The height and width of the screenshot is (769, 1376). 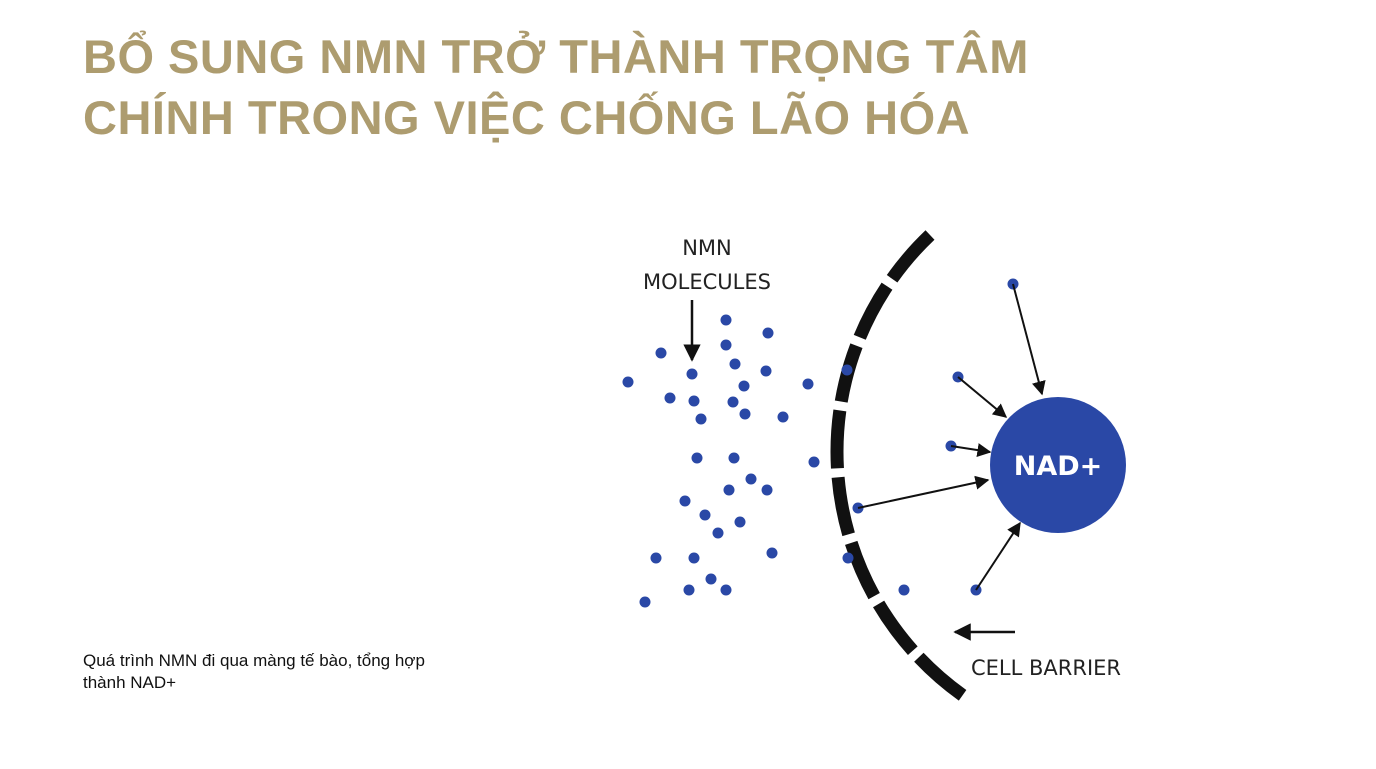 I want to click on nad-circle, so click(x=1058, y=465).